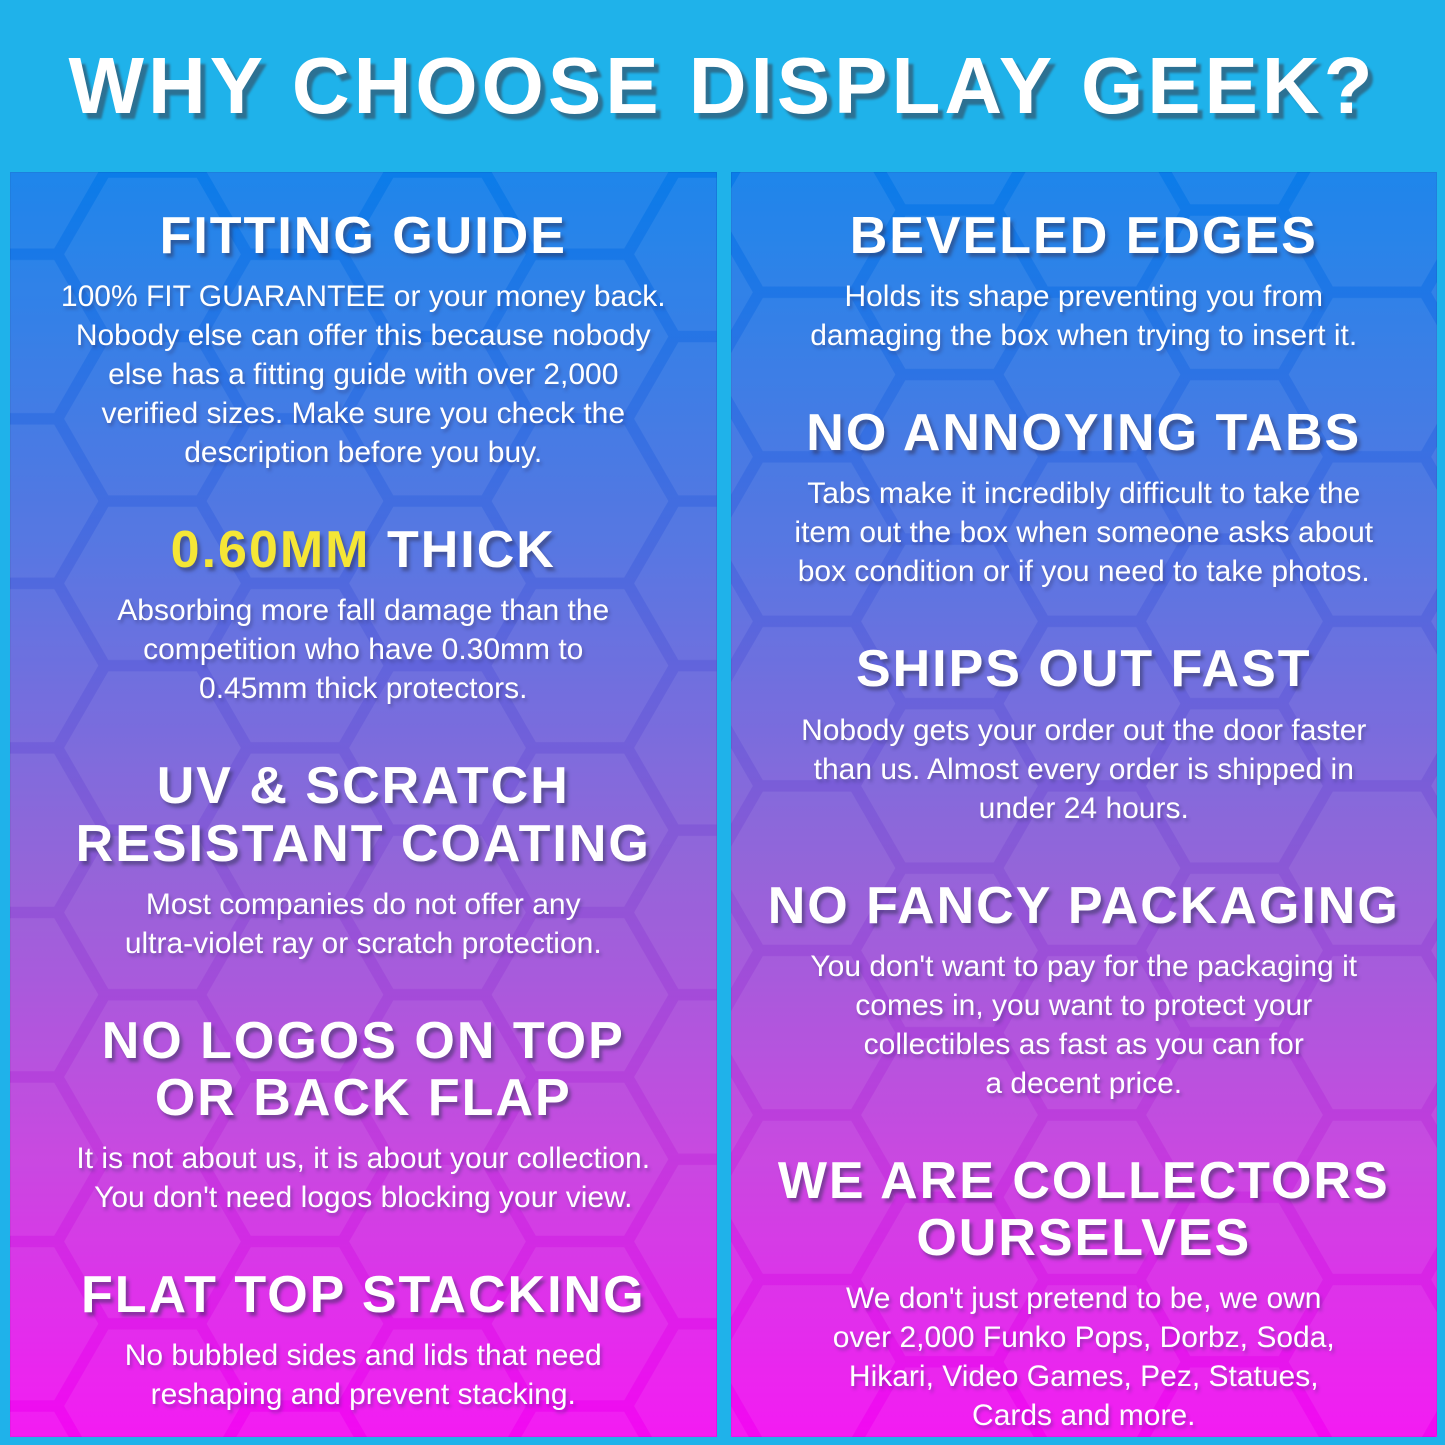 The width and height of the screenshot is (1445, 1445). I want to click on page-title: WHY CHOOSE DISPLAY GEEK?, so click(722, 85).